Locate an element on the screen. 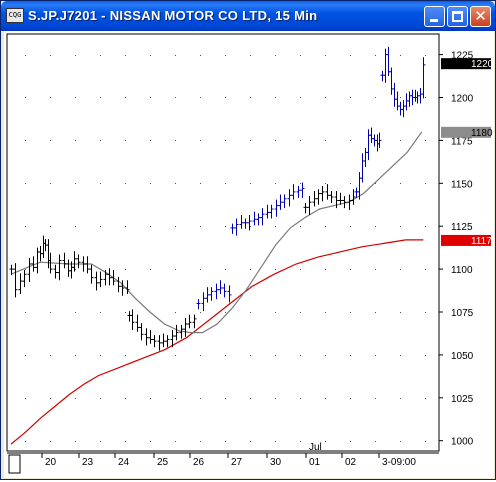 This screenshot has height=482, width=496. window-title: S.JP.J7201 - NISSAN MOTOR CO LTD, 15 Min is located at coordinates (173, 15).